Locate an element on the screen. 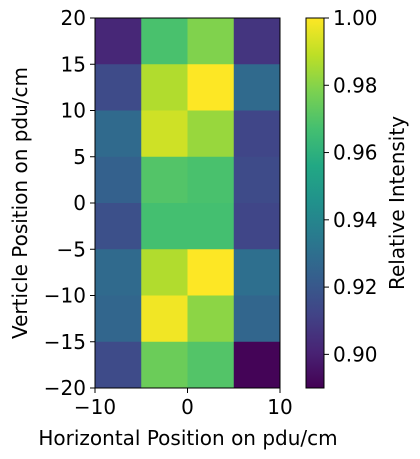 Image resolution: width=420 pixels, height=459 pixels. y-tick-label: −15 is located at coordinates (65, 342).